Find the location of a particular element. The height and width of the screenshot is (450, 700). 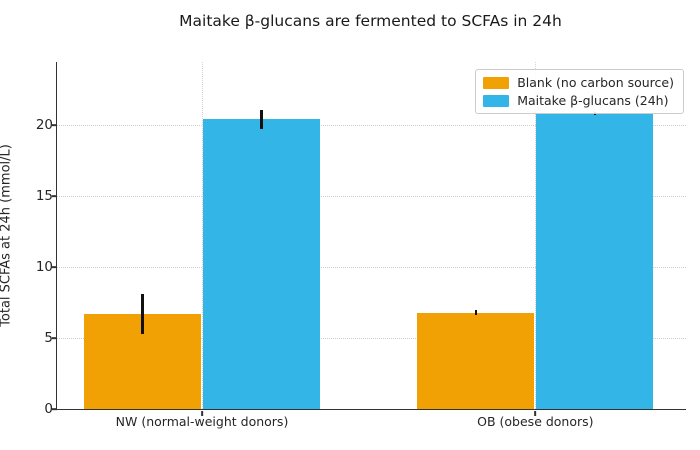

legend-label-maitake: Maitake β-glucans (24h) is located at coordinates (593, 100).